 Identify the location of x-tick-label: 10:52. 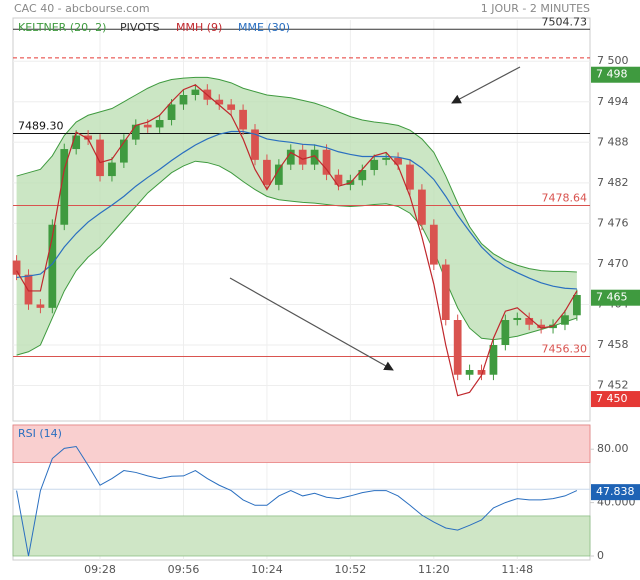
(351, 569).